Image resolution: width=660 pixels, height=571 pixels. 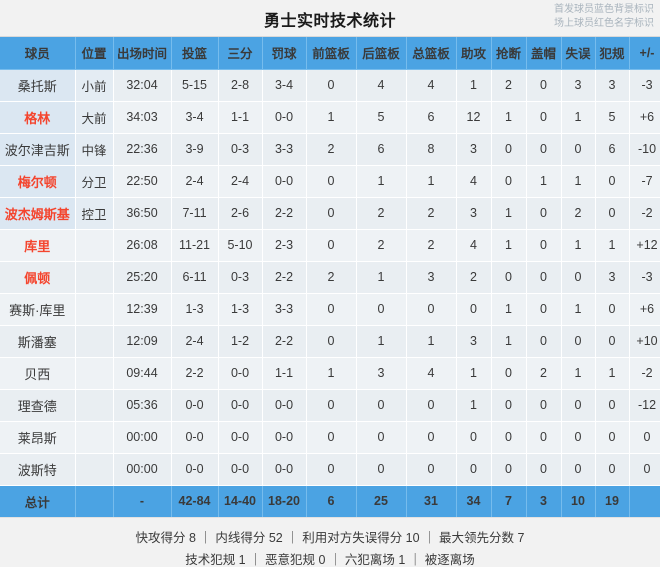 What do you see at coordinates (195, 53) in the screenshot?
I see `col-header-fg: 投篮` at bounding box center [195, 53].